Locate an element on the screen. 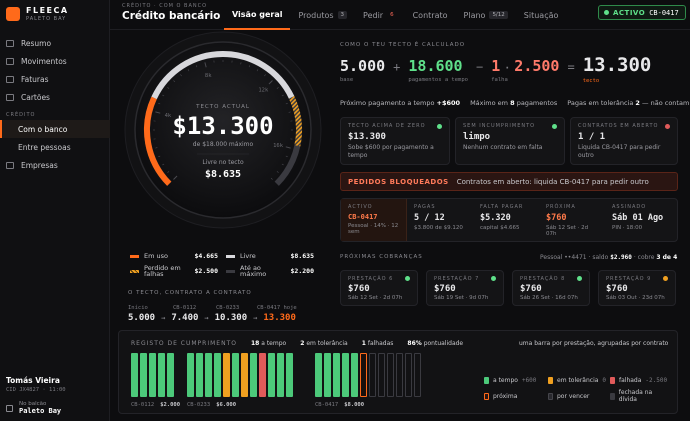 Image resolution: width=690 pixels, height=421 pixels. meta-coverage: 3 de 4 is located at coordinates (667, 257).